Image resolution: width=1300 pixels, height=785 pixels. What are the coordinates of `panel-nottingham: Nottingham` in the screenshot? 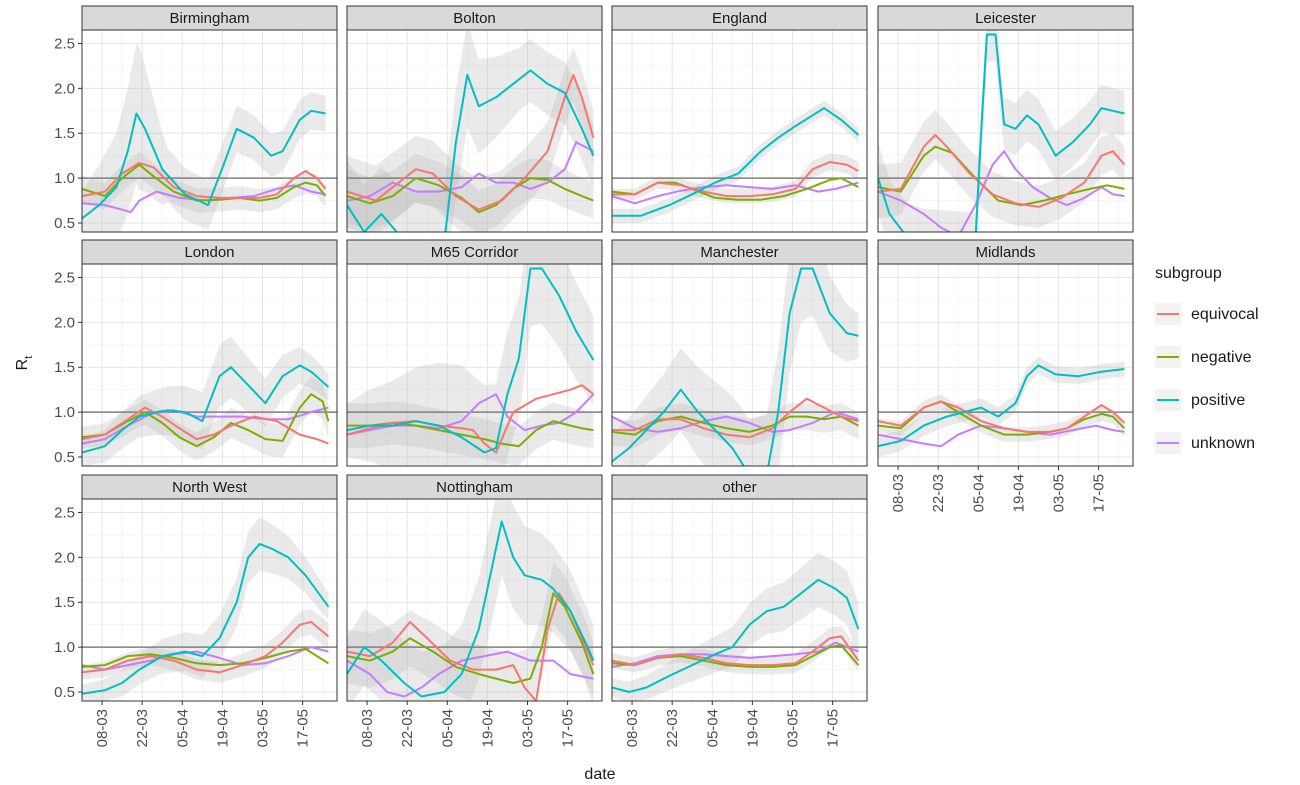 It's located at (474, 588).